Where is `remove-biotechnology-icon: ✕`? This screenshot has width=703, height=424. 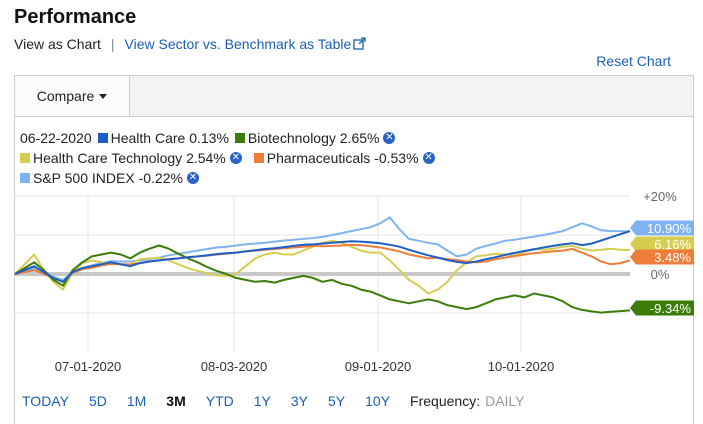
remove-biotechnology-icon: ✕ is located at coordinates (389, 138).